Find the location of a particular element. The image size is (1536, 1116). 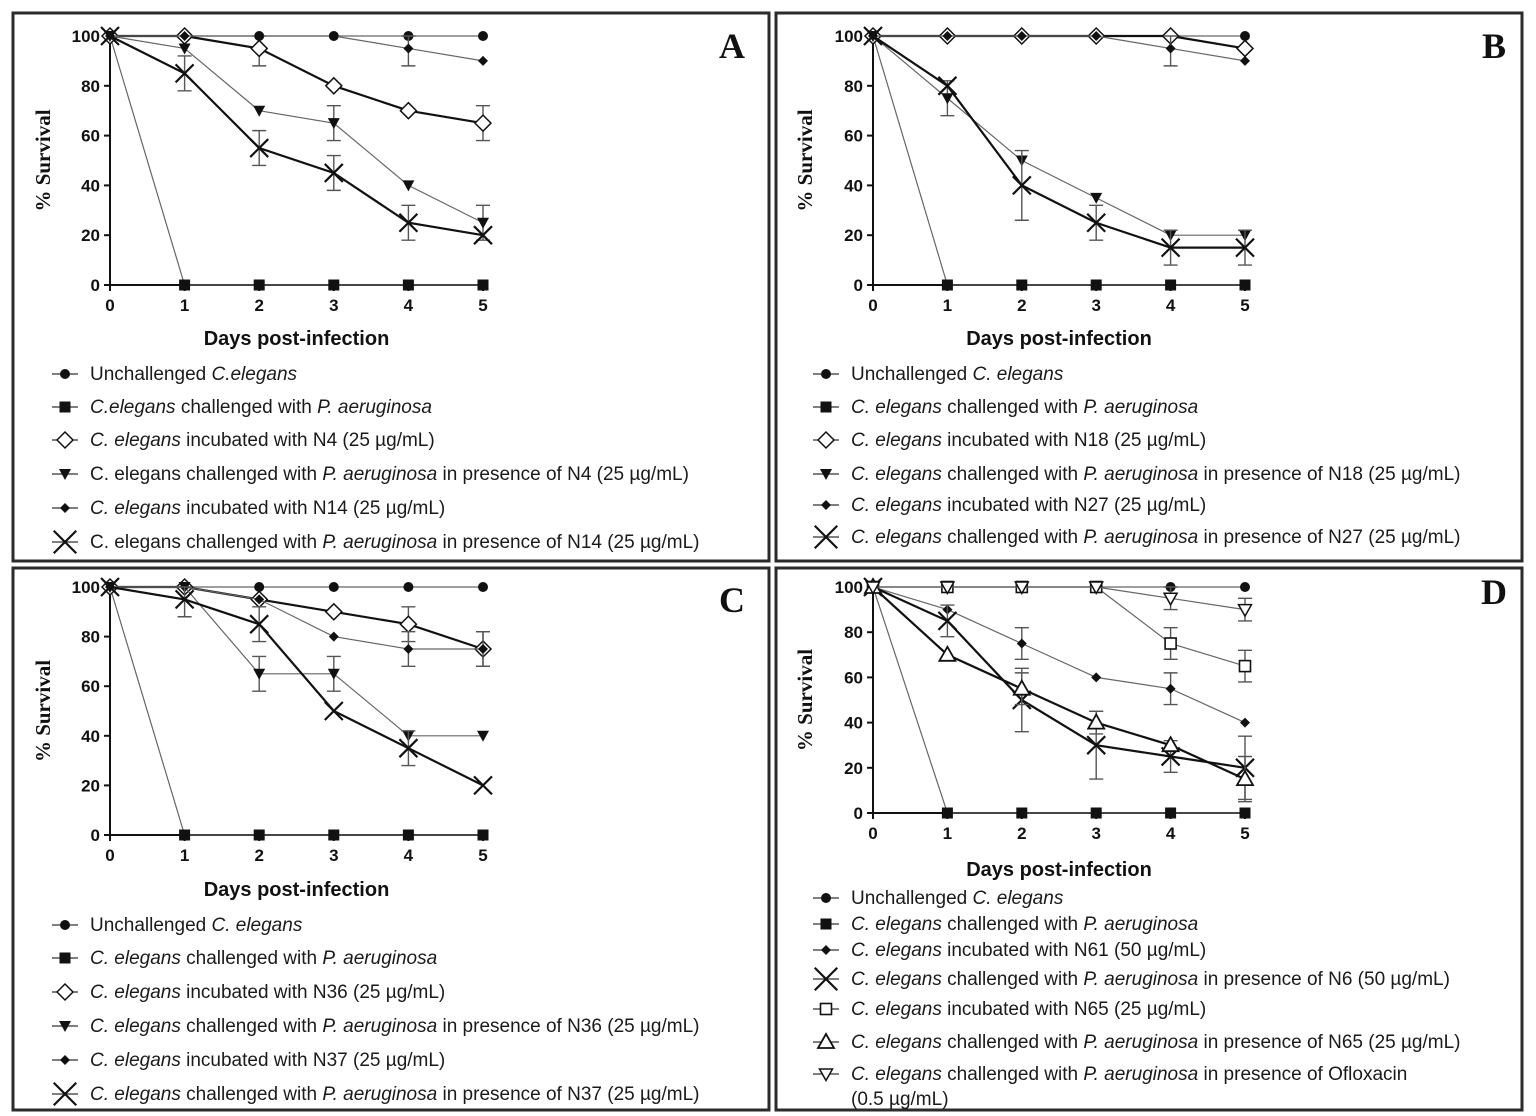

legend-label: C. elegans incubated with N4 (25 µg/mL) is located at coordinates (262, 440).